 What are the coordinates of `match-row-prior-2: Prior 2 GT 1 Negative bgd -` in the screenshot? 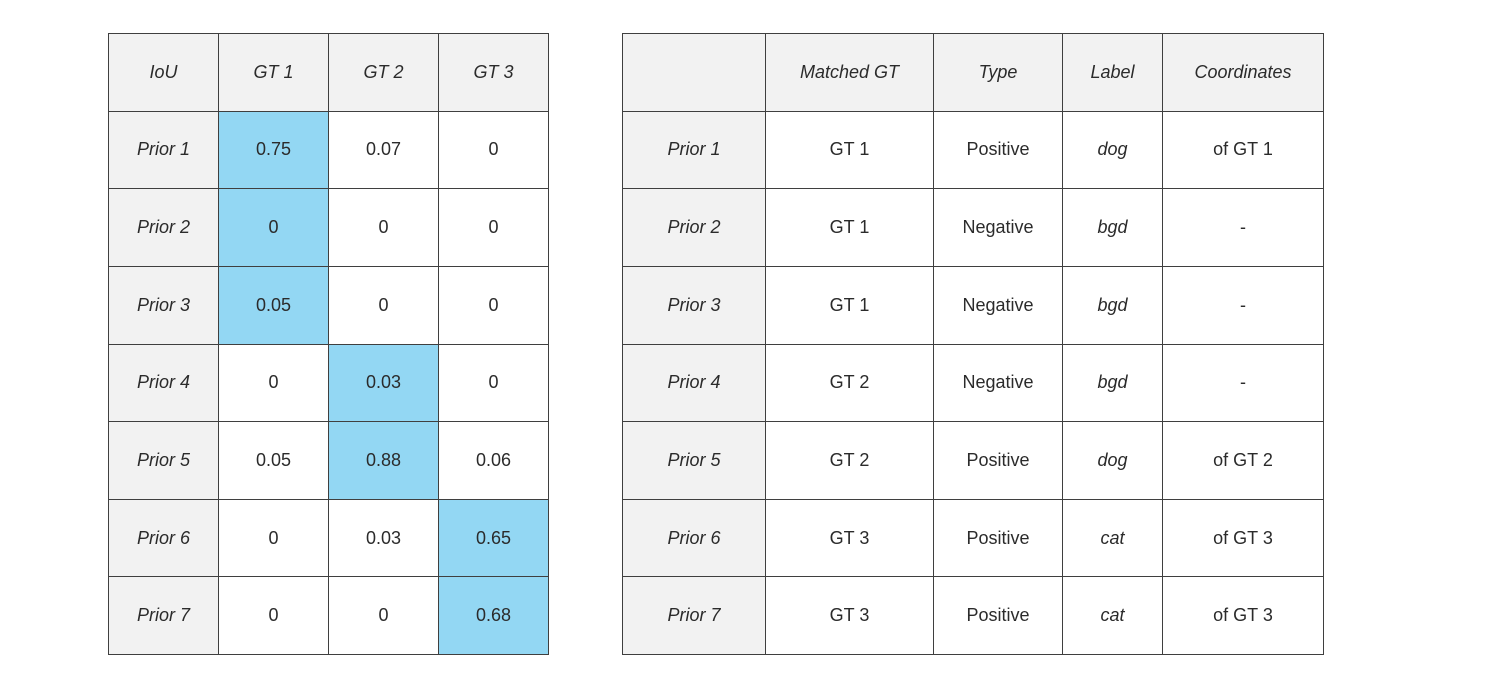 It's located at (973, 227).